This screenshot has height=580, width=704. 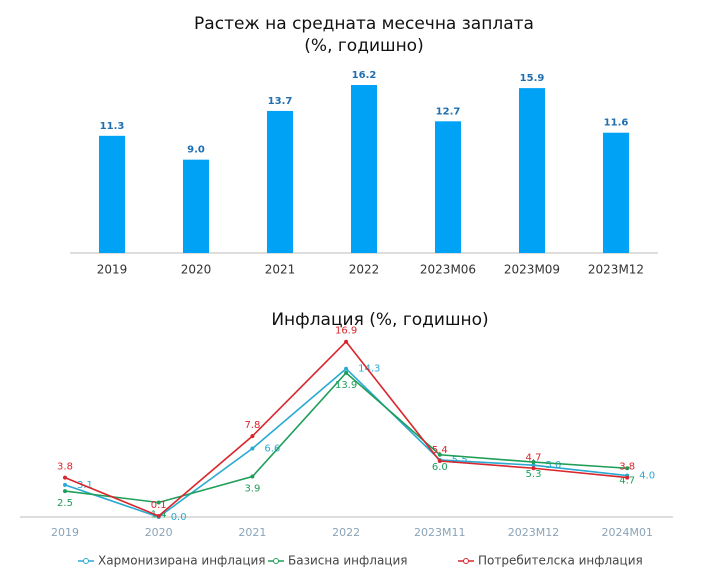 What do you see at coordinates (439, 532) in the screenshot?
I see `x-tick-label: 2023M11` at bounding box center [439, 532].